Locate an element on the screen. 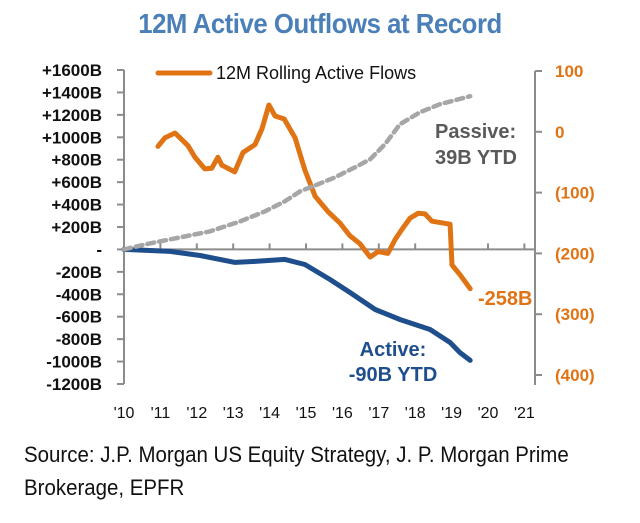 This screenshot has height=523, width=640. annotation-passive: Passive: is located at coordinates (475, 132).